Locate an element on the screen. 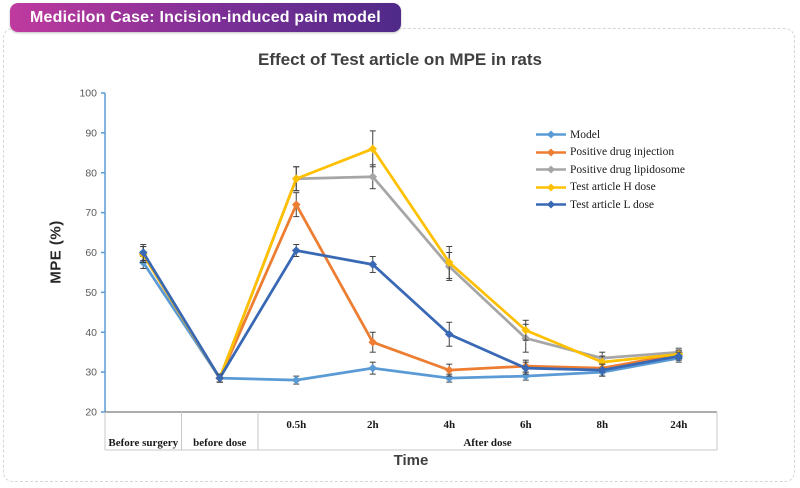 The image size is (800, 488). category-label: 0.5h is located at coordinates (296, 425).